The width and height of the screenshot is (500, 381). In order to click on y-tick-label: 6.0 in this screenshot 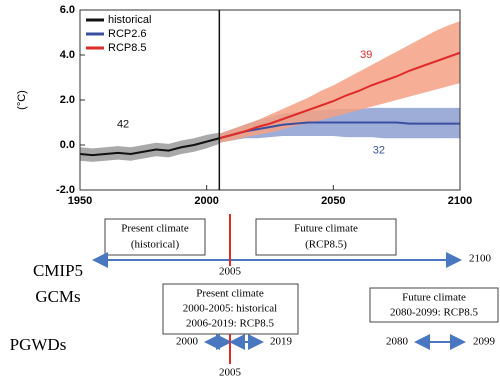, I will do `click(67, 10)`.